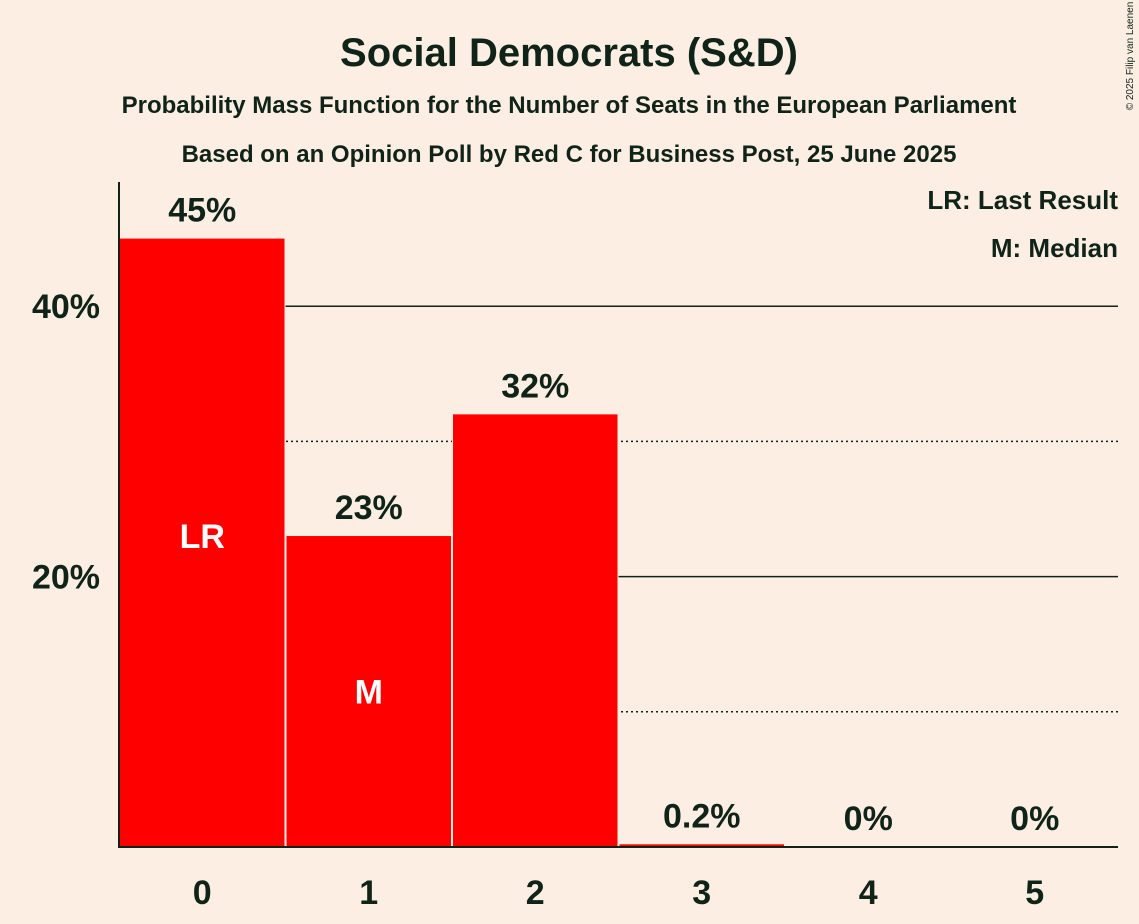 The height and width of the screenshot is (924, 1139). I want to click on copyright-notice: © 2025 Filip van Laenen, so click(1130, 56).